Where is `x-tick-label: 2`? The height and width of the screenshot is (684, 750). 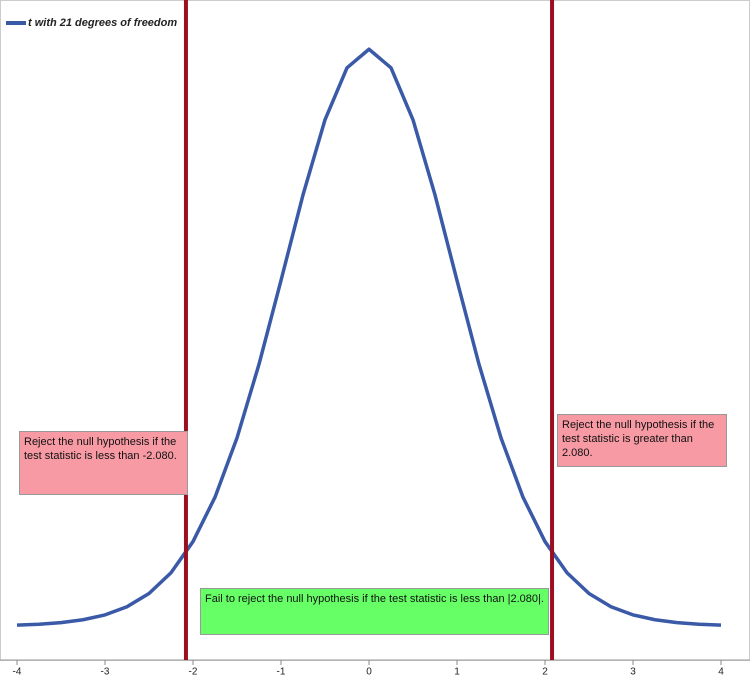
x-tick-label: 2 is located at coordinates (545, 672).